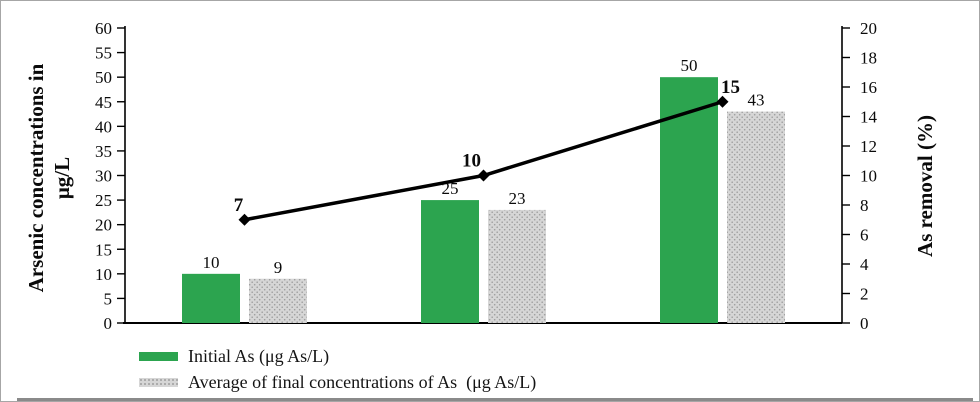 The width and height of the screenshot is (980, 402). What do you see at coordinates (62, 178) in the screenshot?
I see `left-axis-title-line2: μg/L` at bounding box center [62, 178].